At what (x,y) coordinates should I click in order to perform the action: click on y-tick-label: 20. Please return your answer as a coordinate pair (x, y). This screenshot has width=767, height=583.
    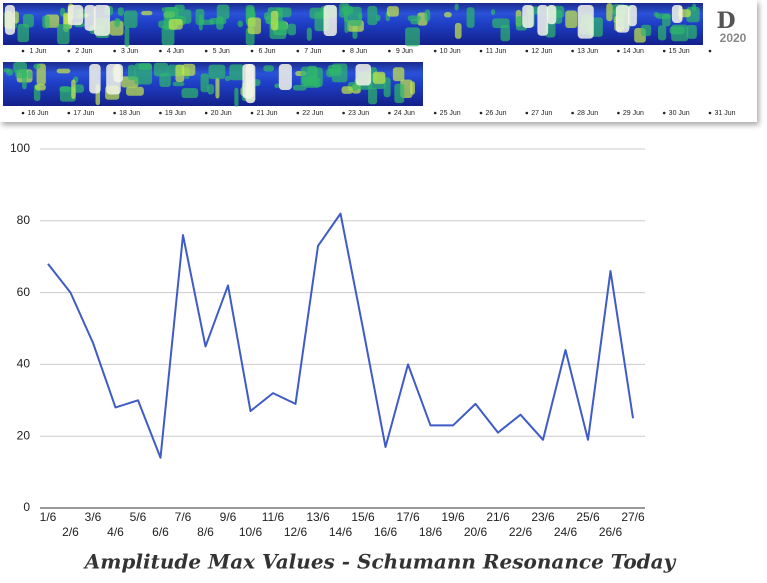
    Looking at the image, I should click on (24, 435).